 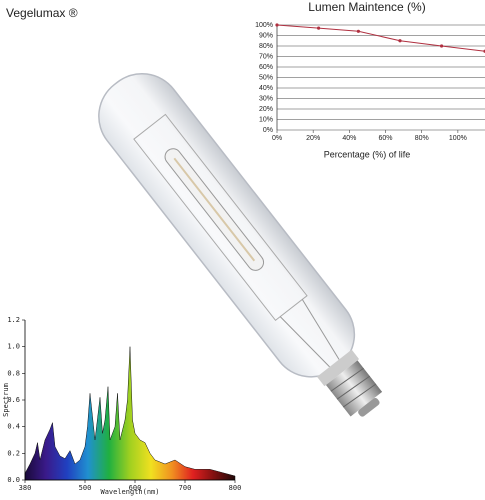 I want to click on x-tick-label: 20%, so click(x=313, y=138).